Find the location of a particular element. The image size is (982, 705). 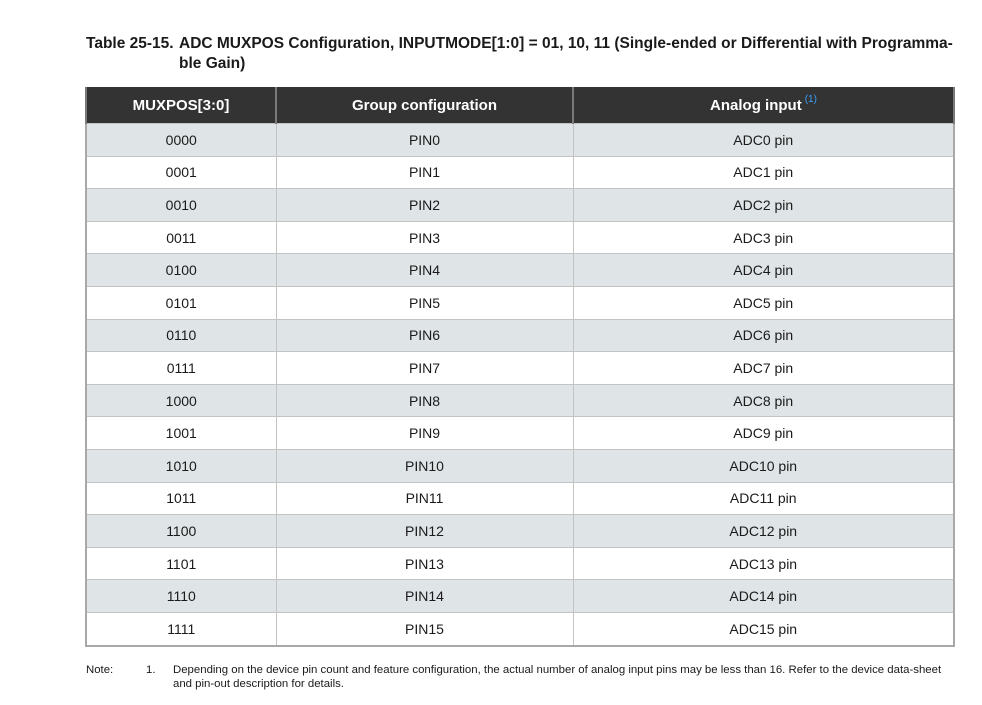

cell-analog-input: ADC3 pin is located at coordinates (763, 237).